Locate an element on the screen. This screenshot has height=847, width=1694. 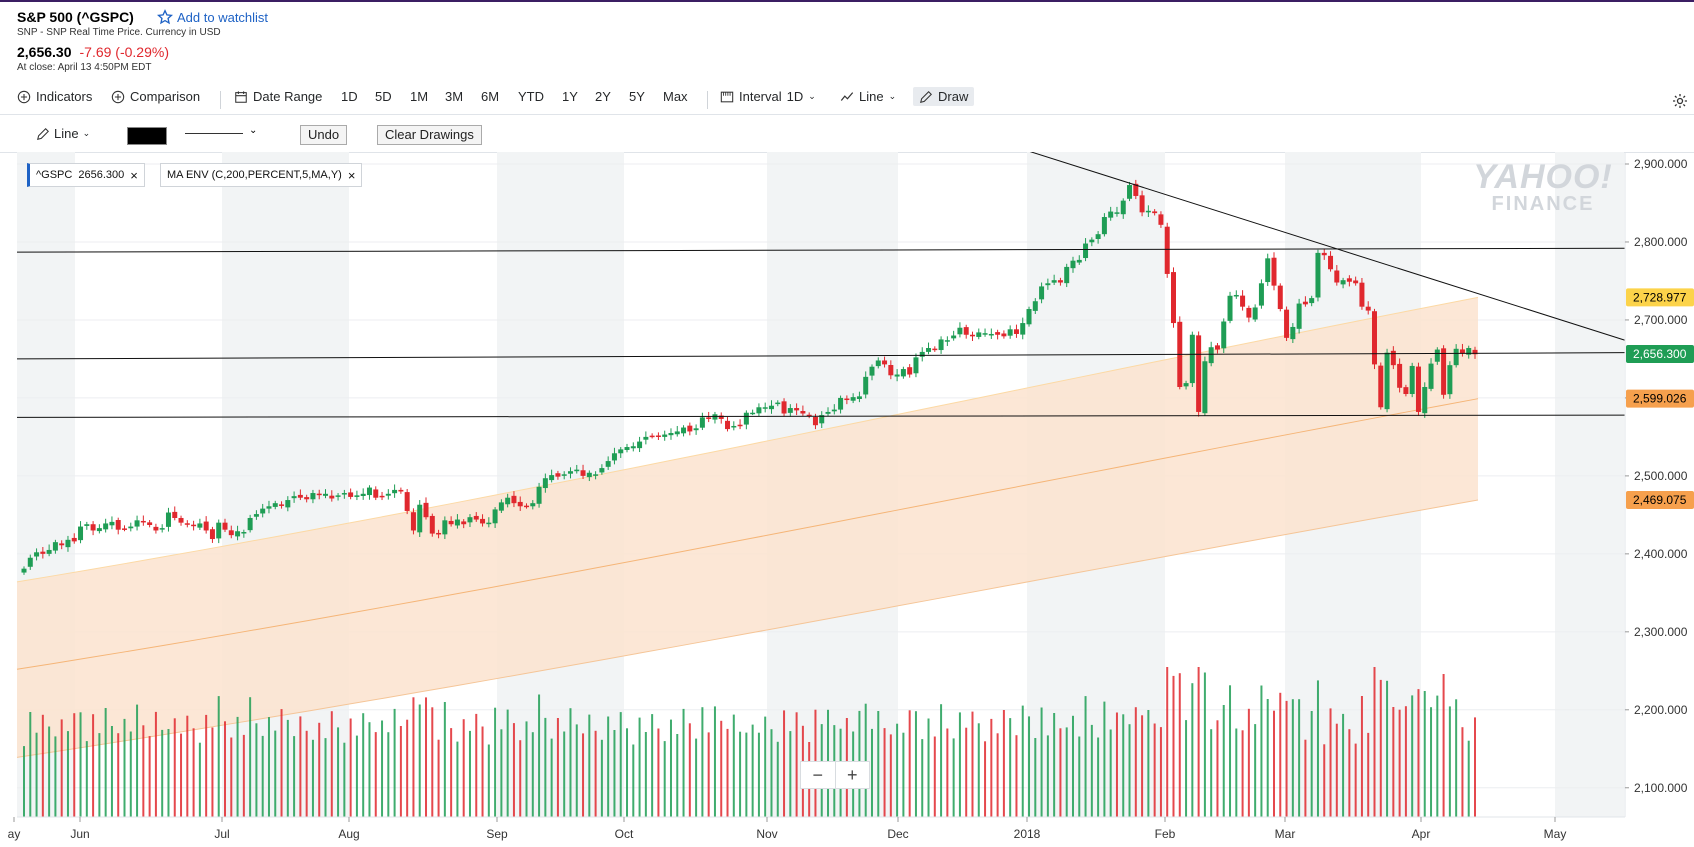
range-1d: 1D is located at coordinates (349, 96).